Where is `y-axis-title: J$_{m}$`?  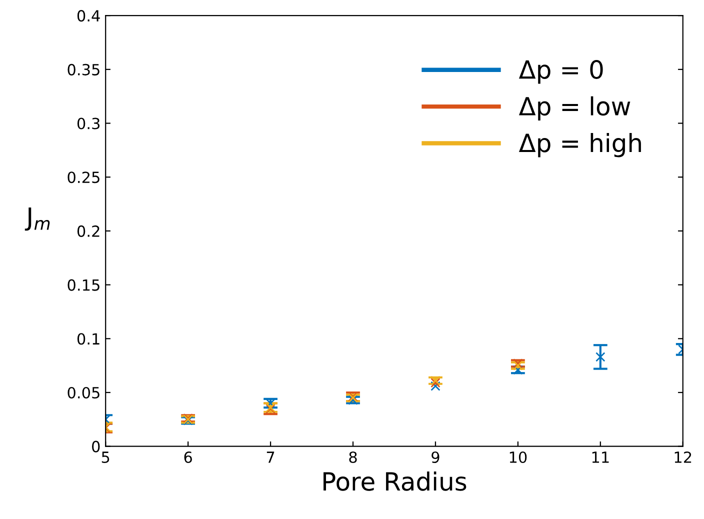
y-axis-title: J$_{m}$ is located at coordinates (37, 219).